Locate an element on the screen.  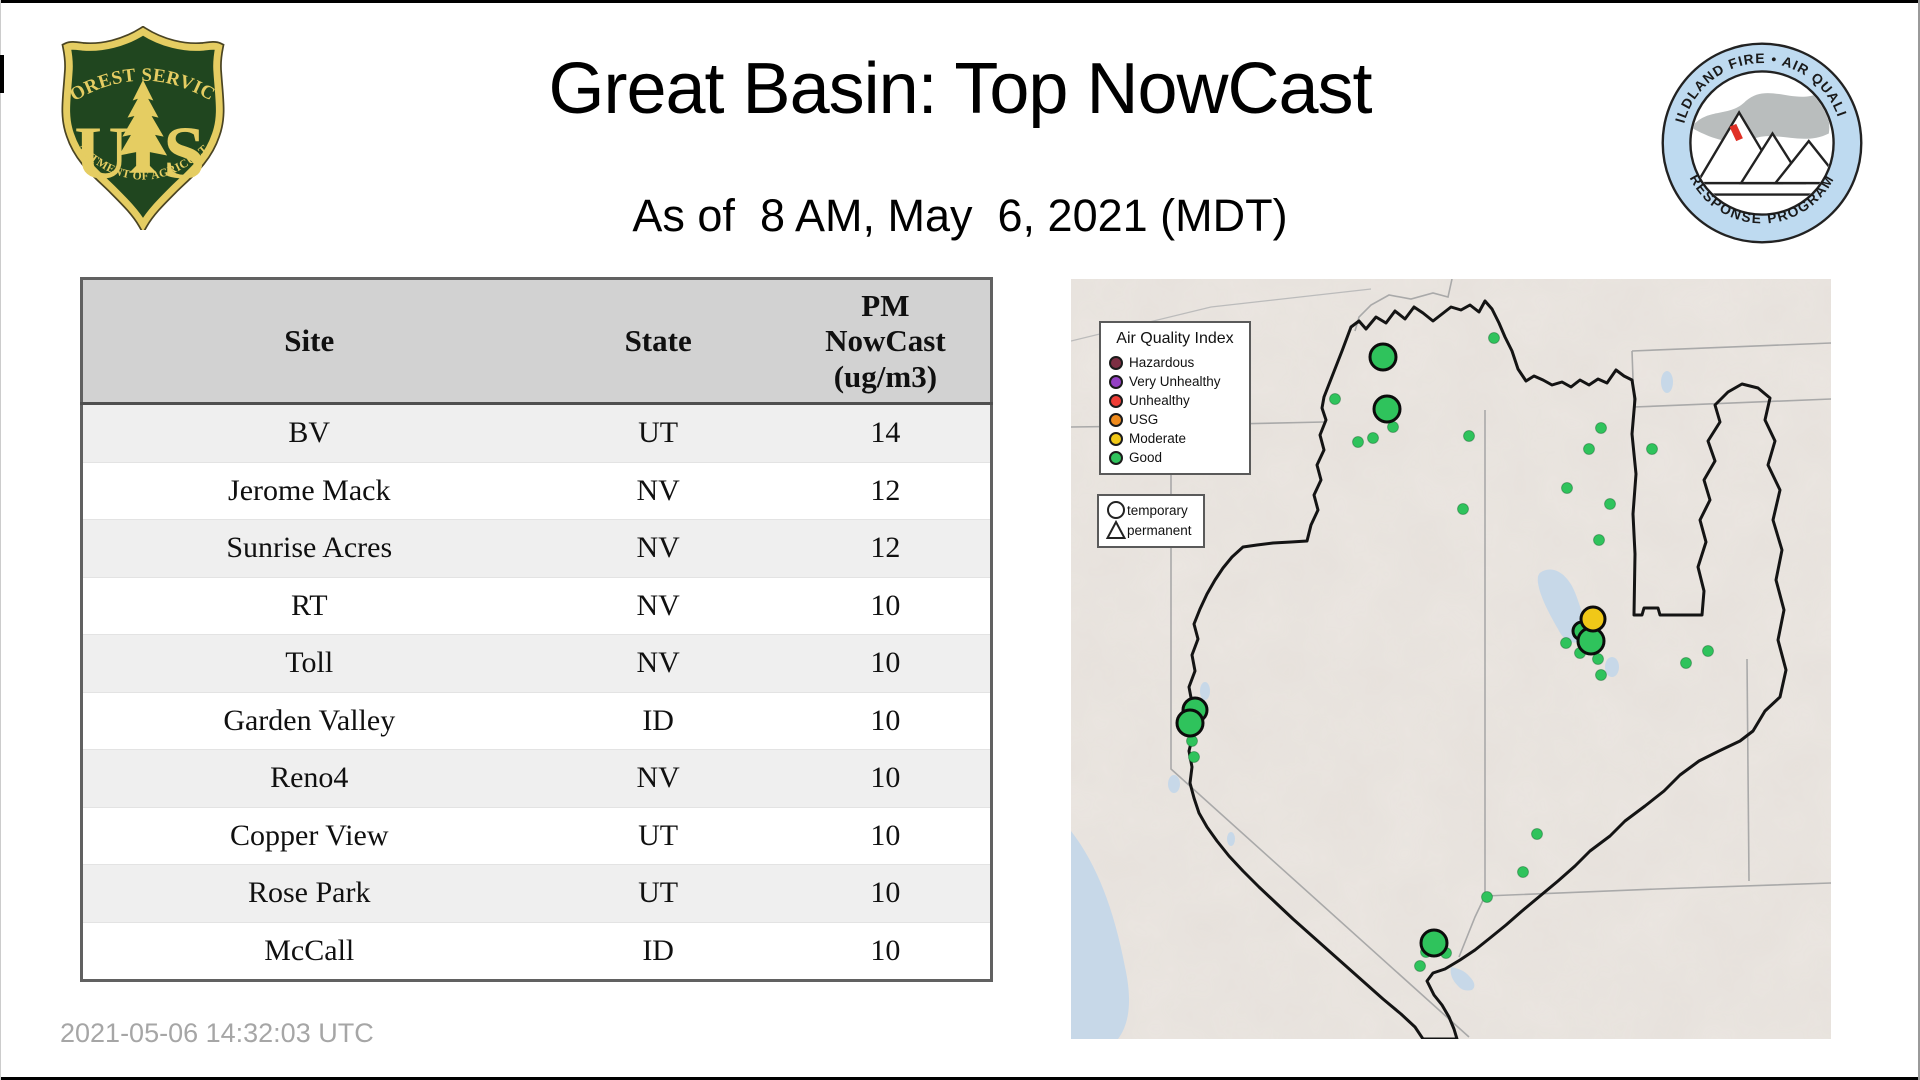
table-row: Garden Valley ID 10 is located at coordinates (536, 720).